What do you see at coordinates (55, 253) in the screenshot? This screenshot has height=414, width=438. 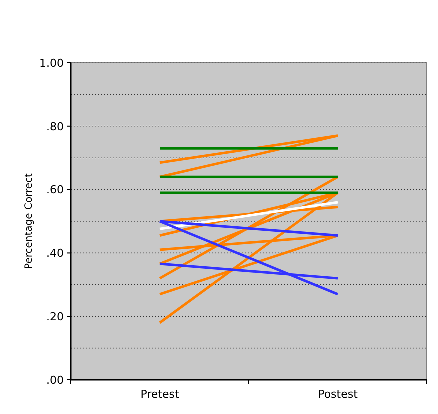 I see `y-tick-label: .40` at bounding box center [55, 253].